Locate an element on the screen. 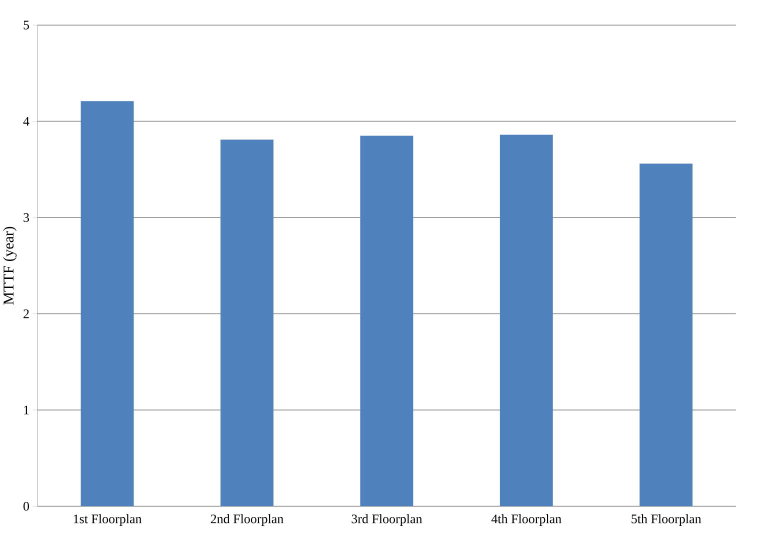 Image resolution: width=777 pixels, height=534 pixels. x-tick-label: 1st Floorplan is located at coordinates (108, 520).